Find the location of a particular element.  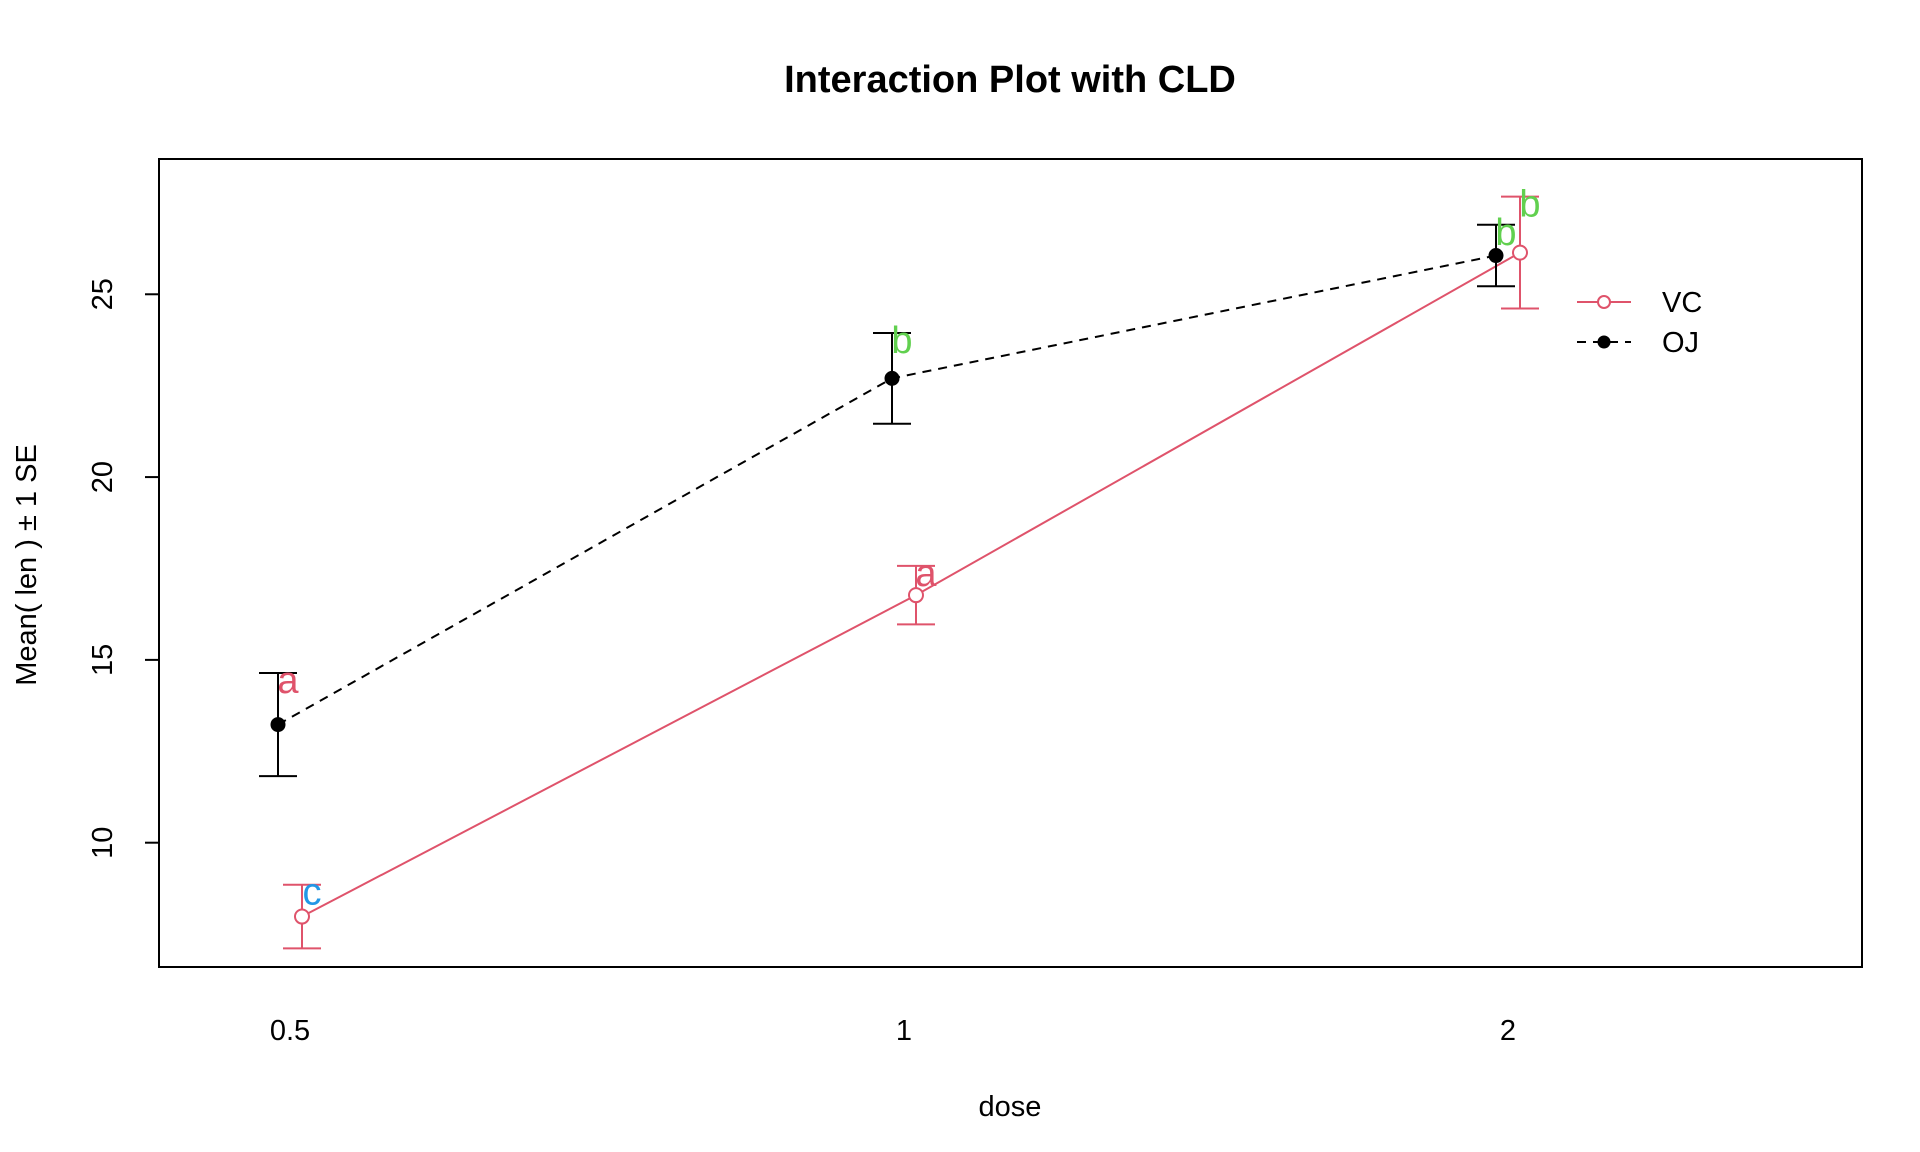

y-tick-label: 10 is located at coordinates (103, 843).